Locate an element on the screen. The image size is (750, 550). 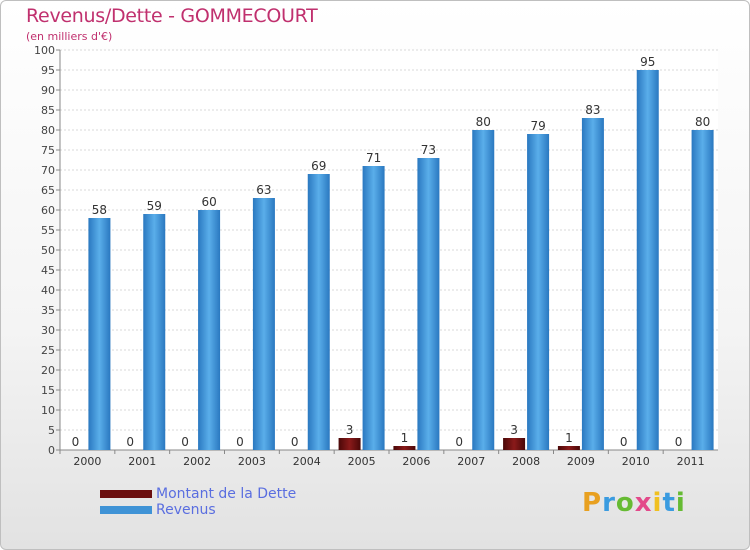
x-tick-label: 2004 is located at coordinates (307, 461).